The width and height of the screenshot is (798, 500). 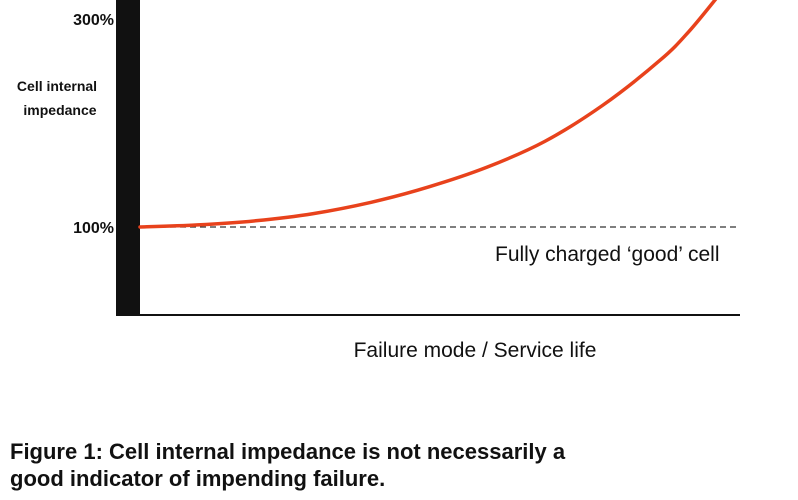 What do you see at coordinates (198, 478) in the screenshot?
I see `caption-line-2: good indicator of impending failure.` at bounding box center [198, 478].